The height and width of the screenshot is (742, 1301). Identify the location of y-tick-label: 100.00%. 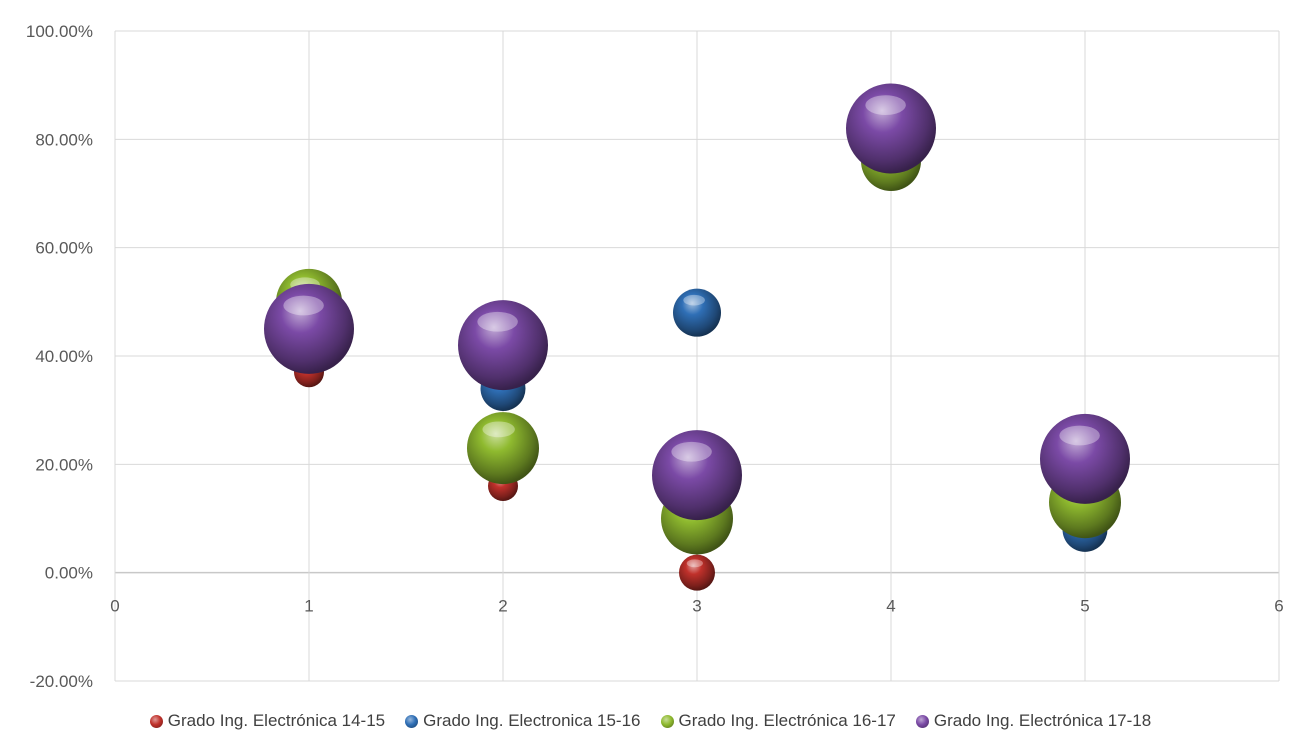
(59, 31).